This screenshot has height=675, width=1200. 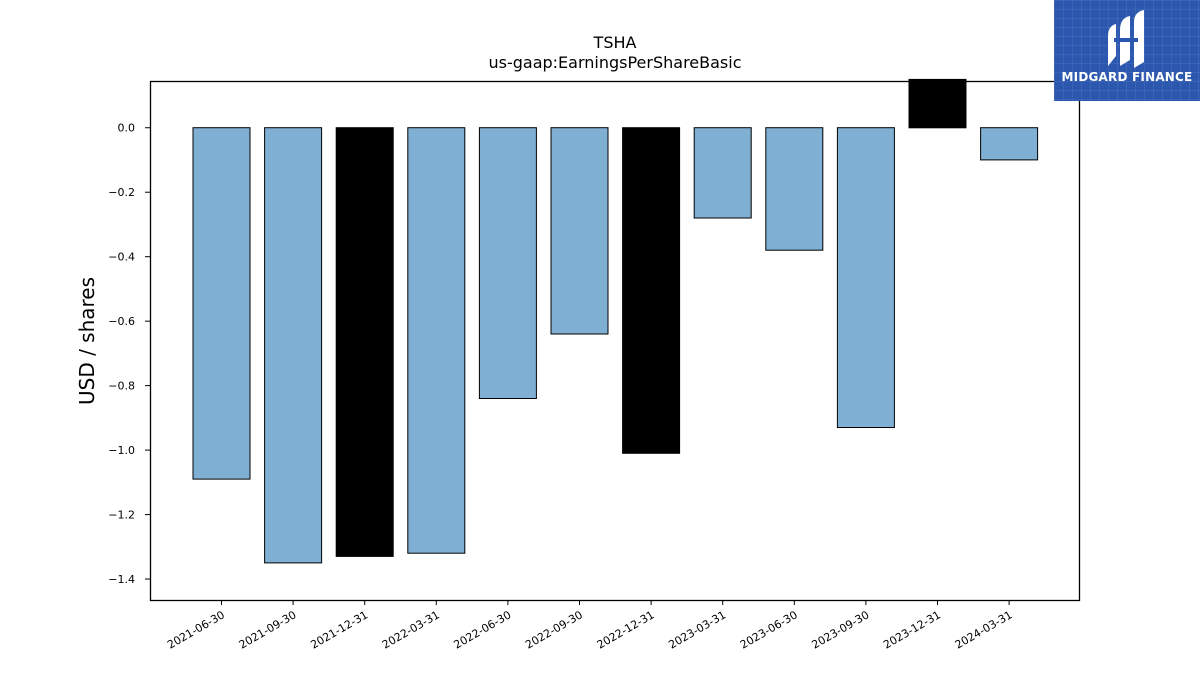 What do you see at coordinates (411, 629) in the screenshot?
I see `x-tick-label: 2022-03-31` at bounding box center [411, 629].